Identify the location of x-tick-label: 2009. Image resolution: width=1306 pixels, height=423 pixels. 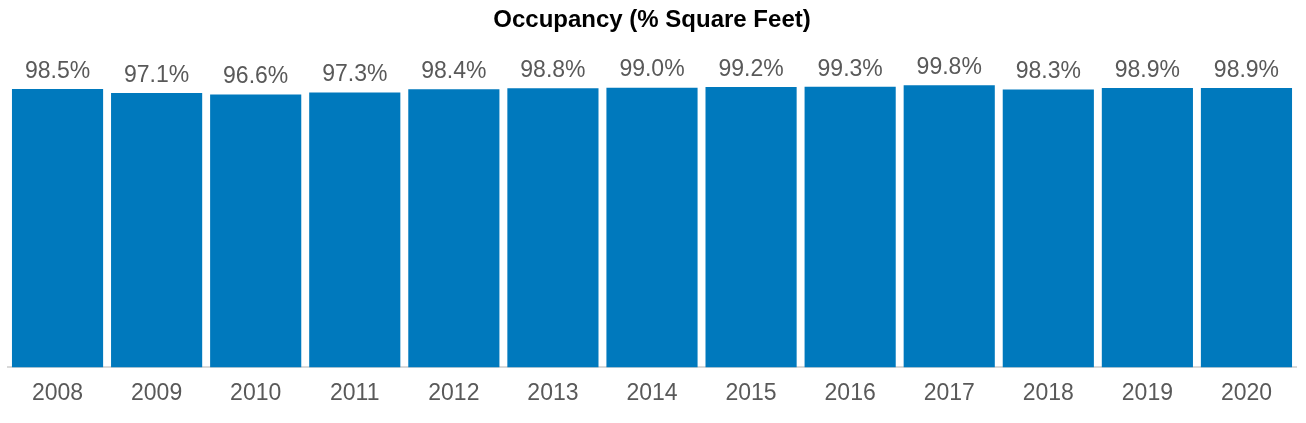
(157, 391).